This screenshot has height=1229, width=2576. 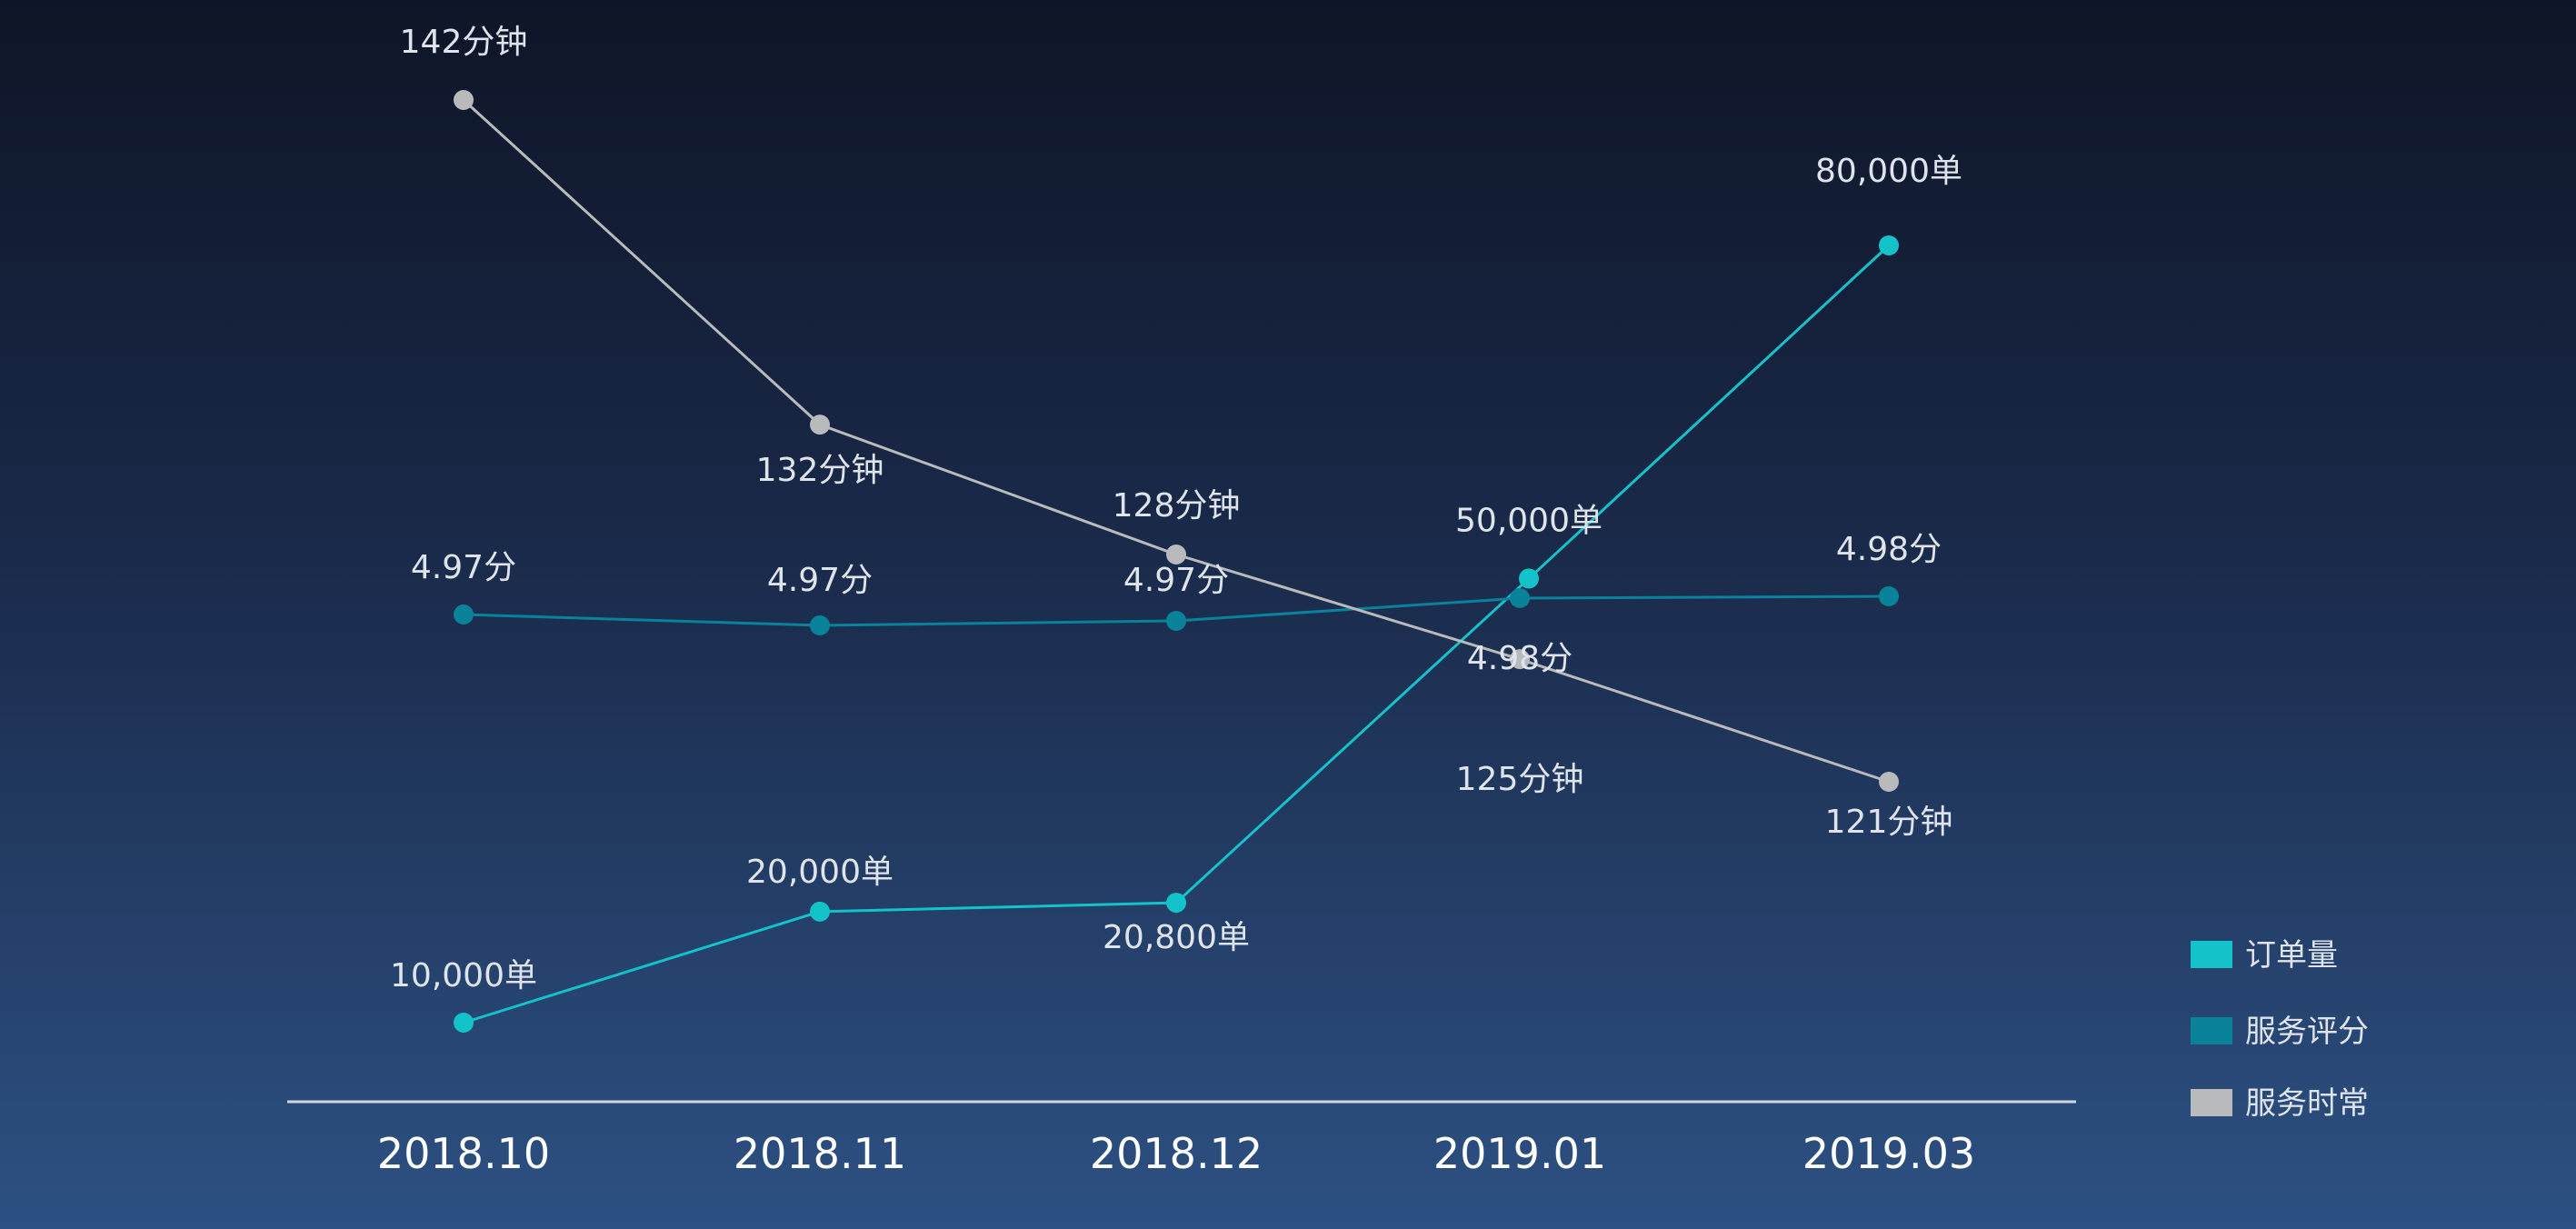 I want to click on x-tick-label: 2018.12, so click(x=1176, y=1153).